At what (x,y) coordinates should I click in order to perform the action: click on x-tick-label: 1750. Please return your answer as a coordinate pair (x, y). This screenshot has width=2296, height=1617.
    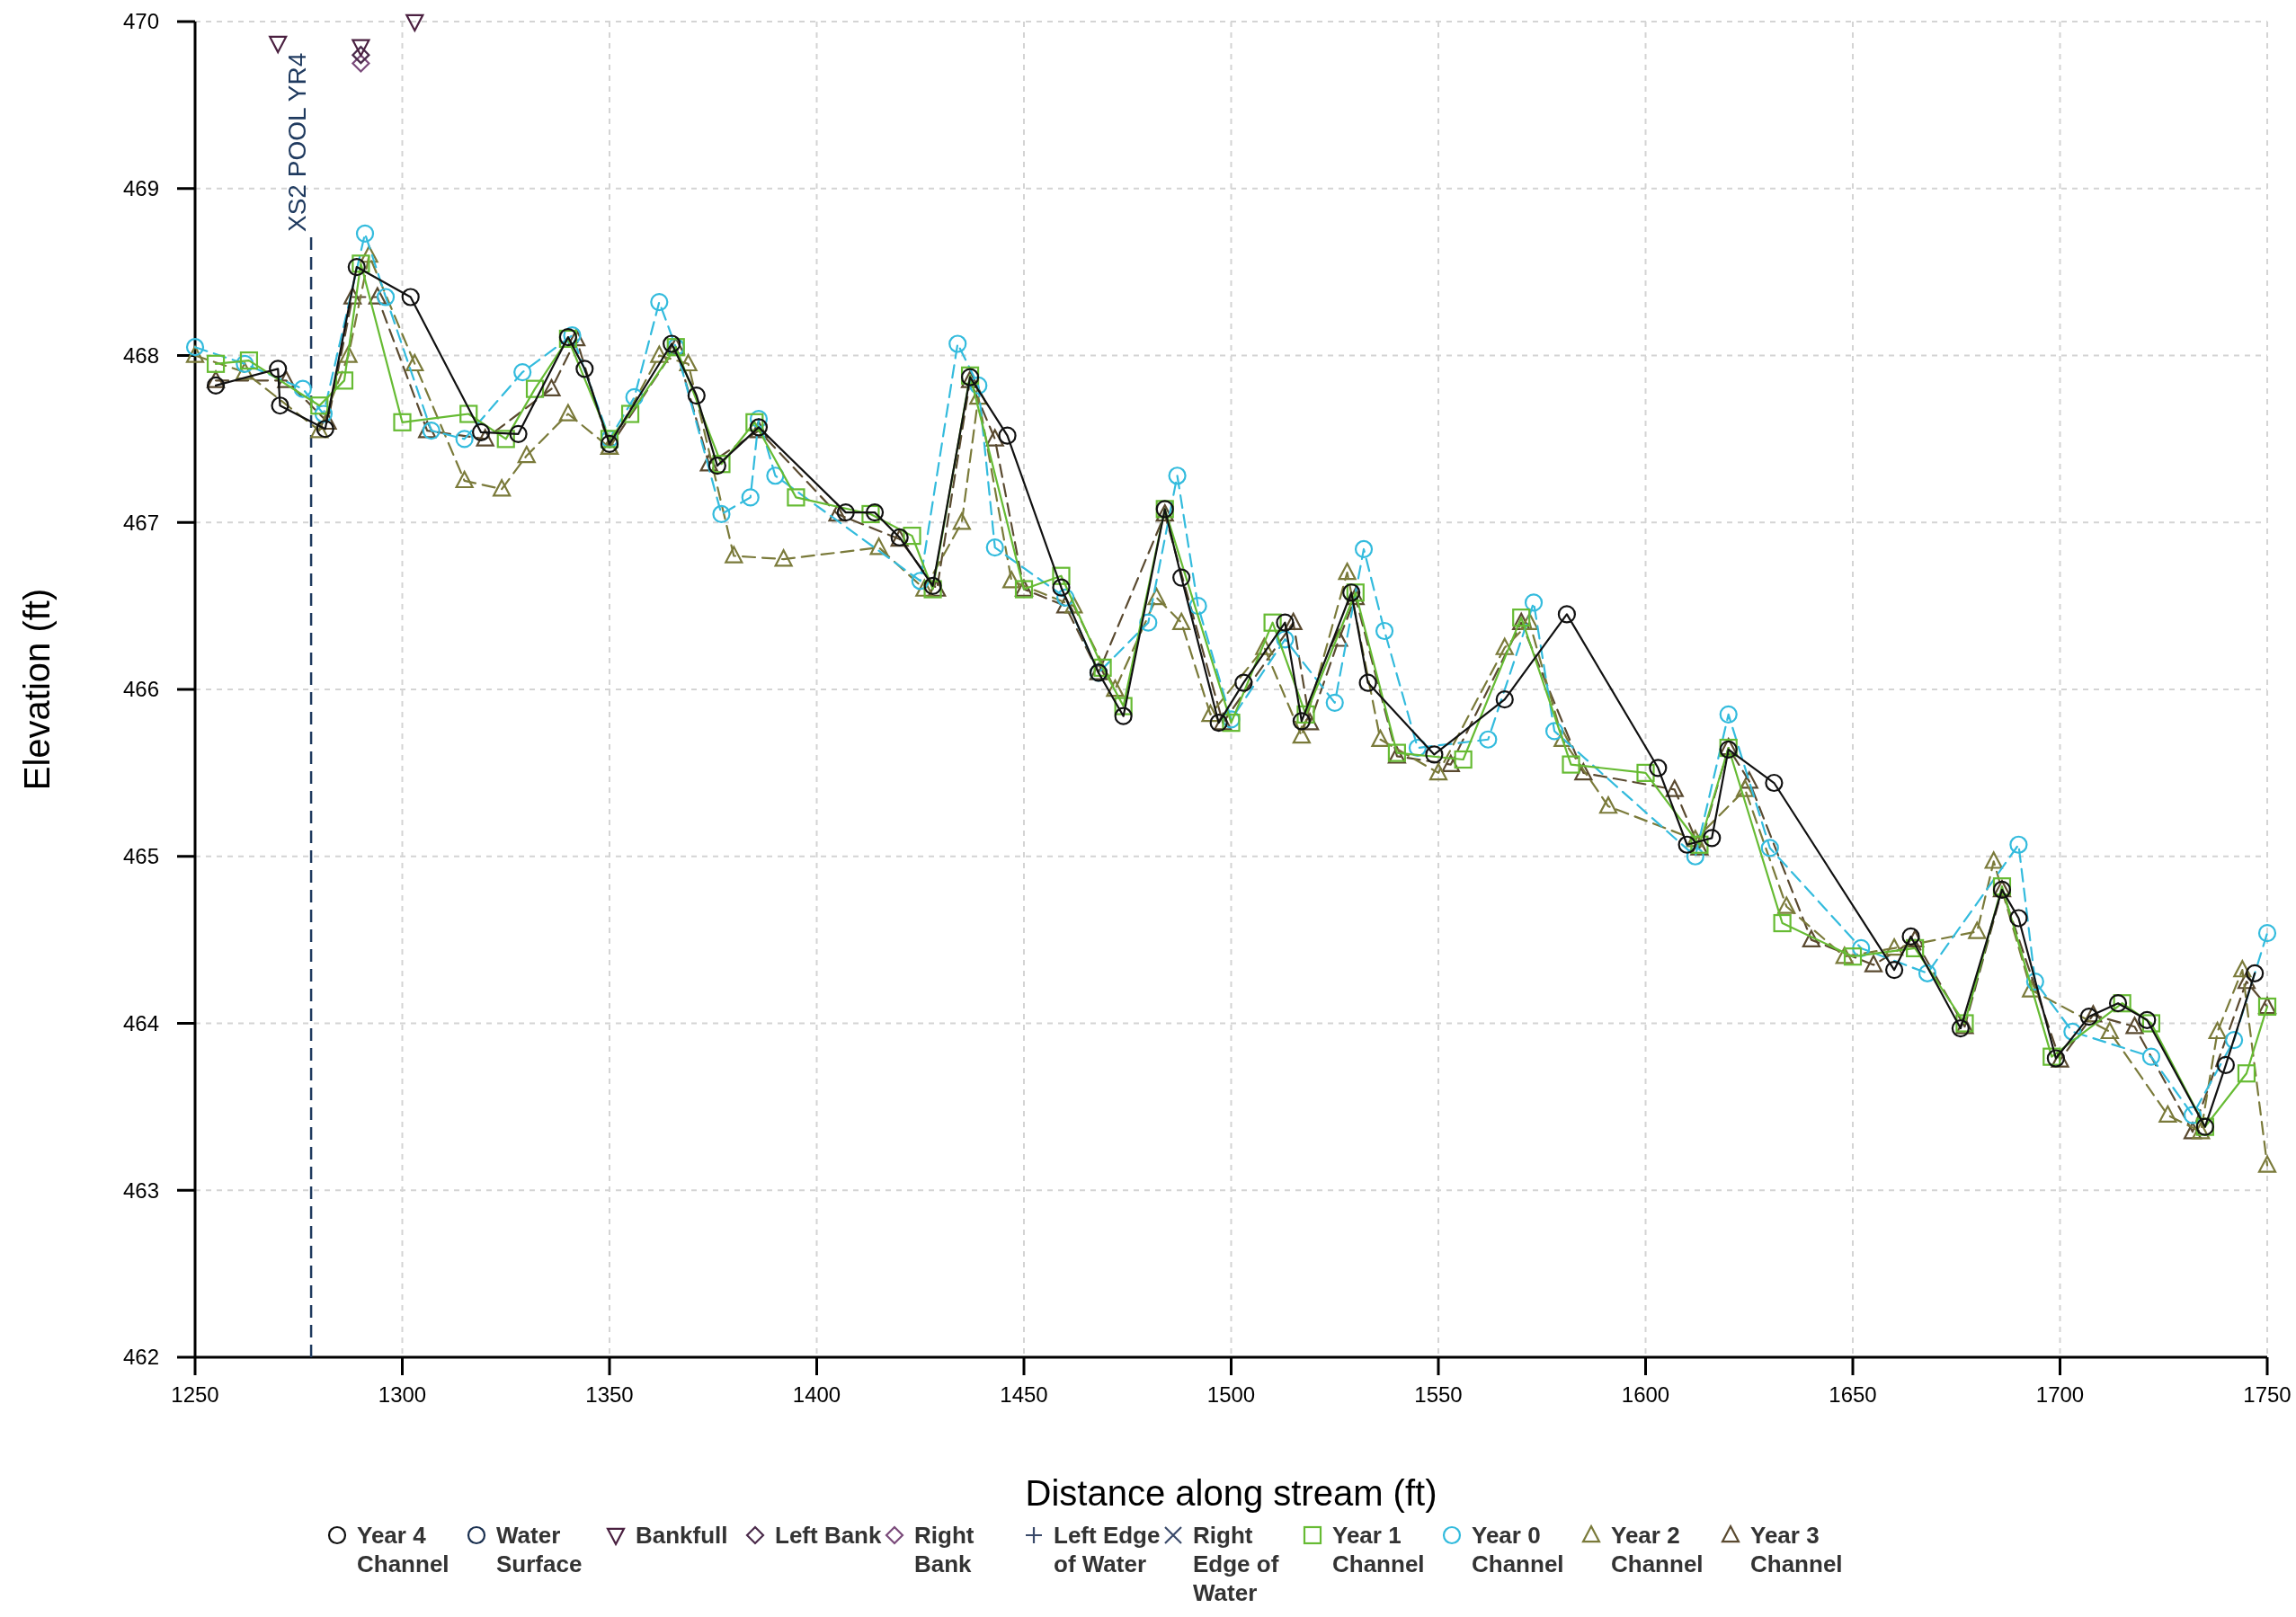
    Looking at the image, I should click on (2267, 1394).